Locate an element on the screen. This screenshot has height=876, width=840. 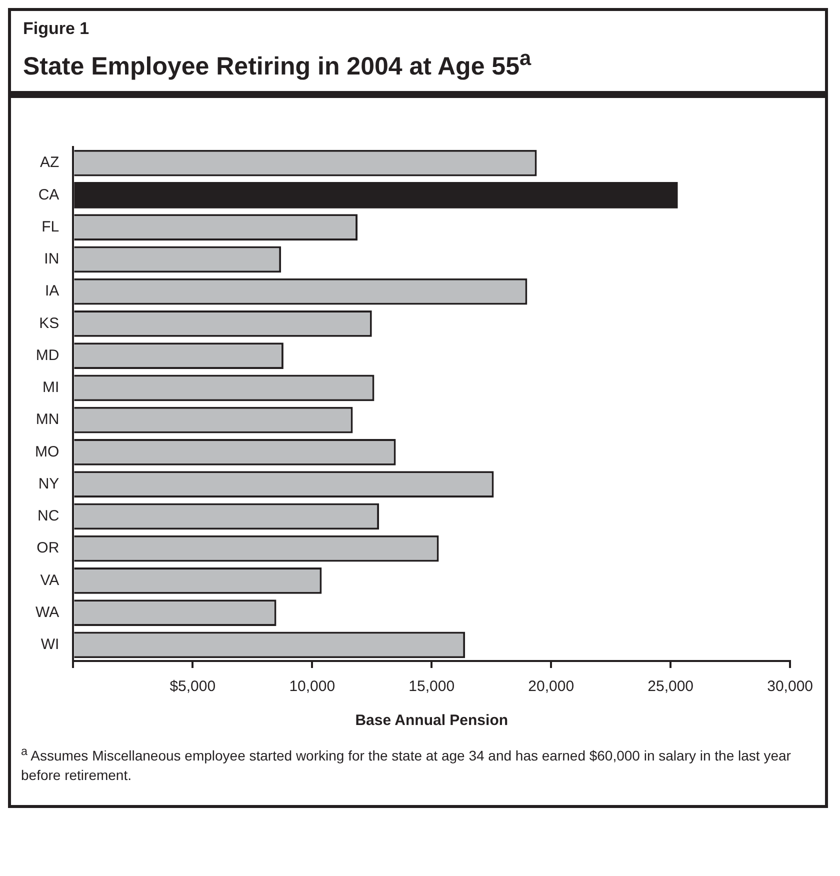
y-tick-label: WA is located at coordinates (48, 613).